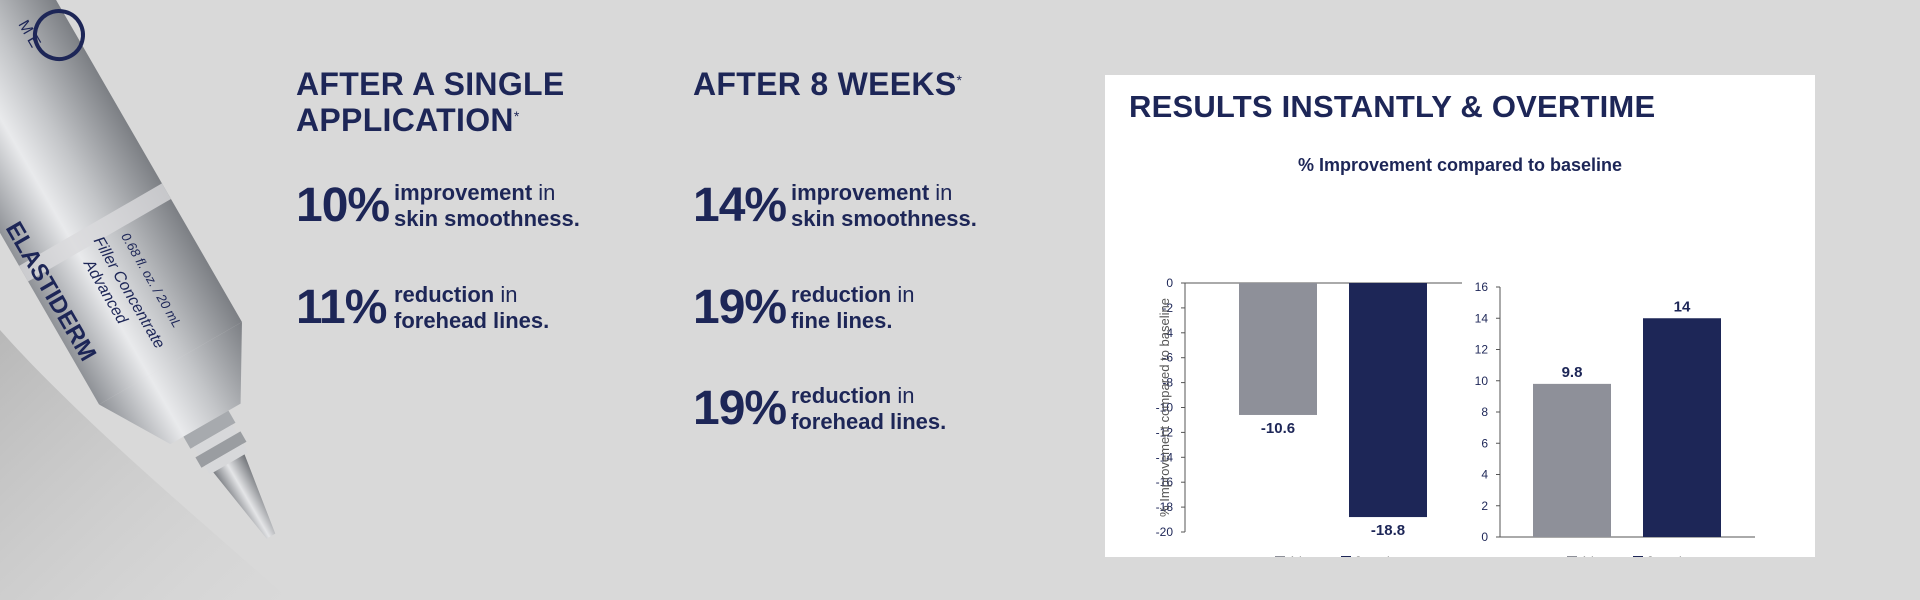 The width and height of the screenshot is (1920, 600). I want to click on y-tick-label: 8, so click(1484, 412).